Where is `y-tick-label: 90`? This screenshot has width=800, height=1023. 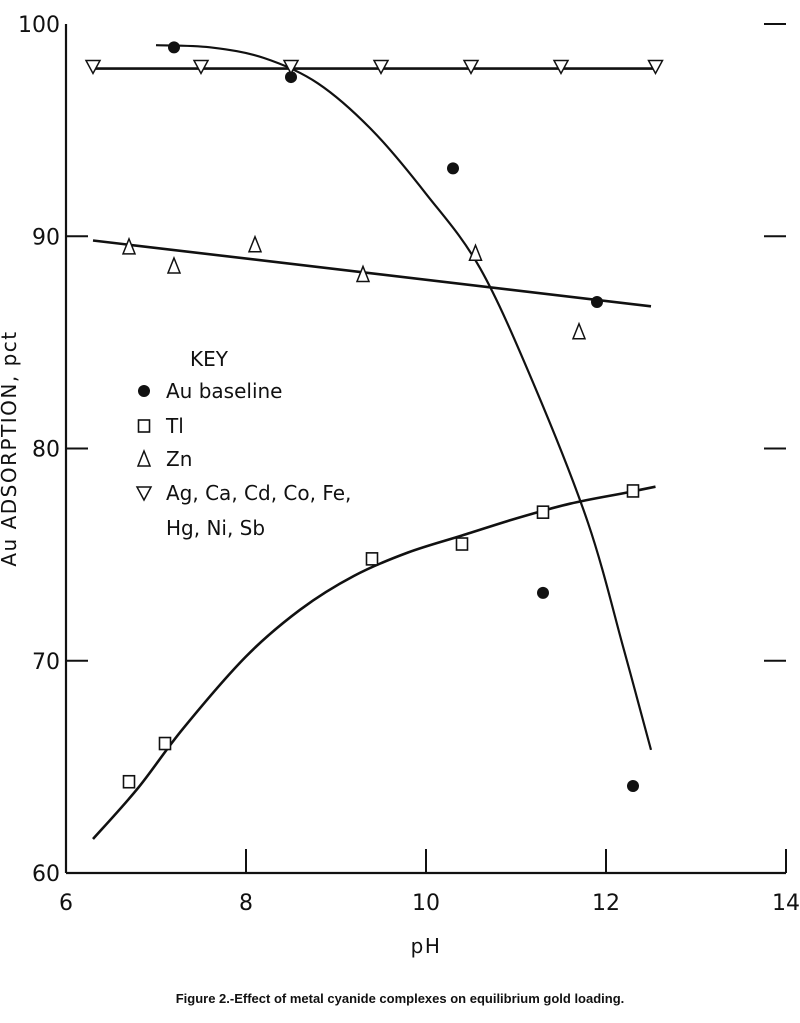
y-tick-label: 90 is located at coordinates (46, 237).